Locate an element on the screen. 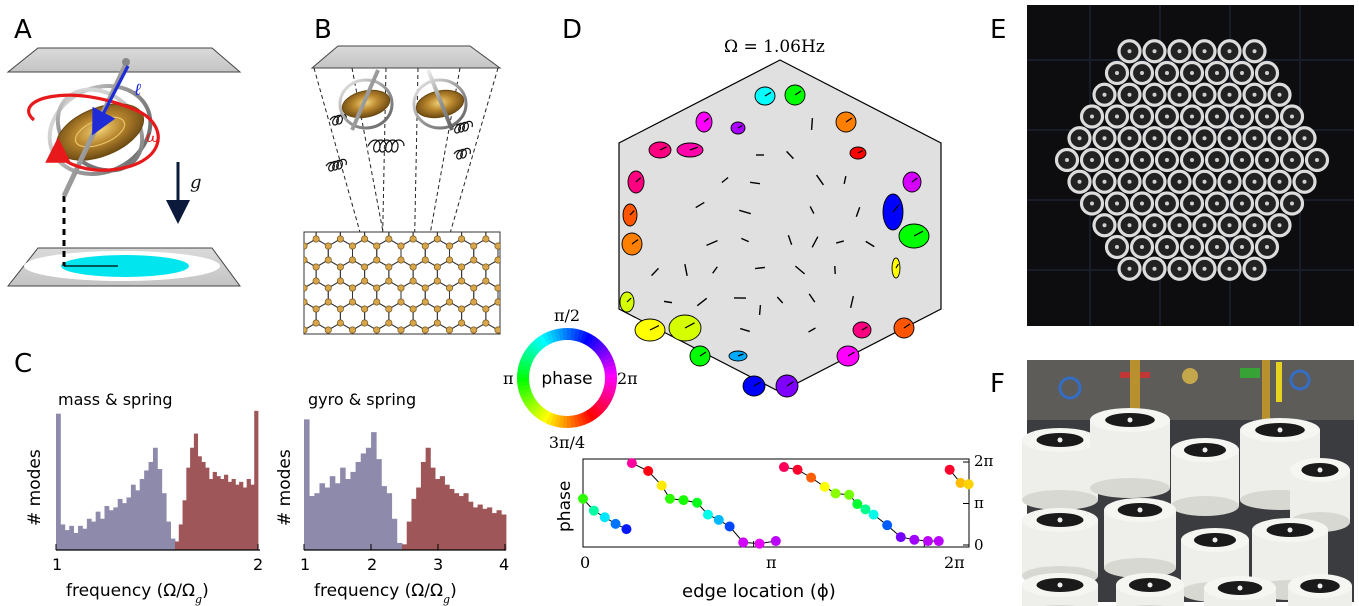  c-right-tick-4: 4 is located at coordinates (504, 564).